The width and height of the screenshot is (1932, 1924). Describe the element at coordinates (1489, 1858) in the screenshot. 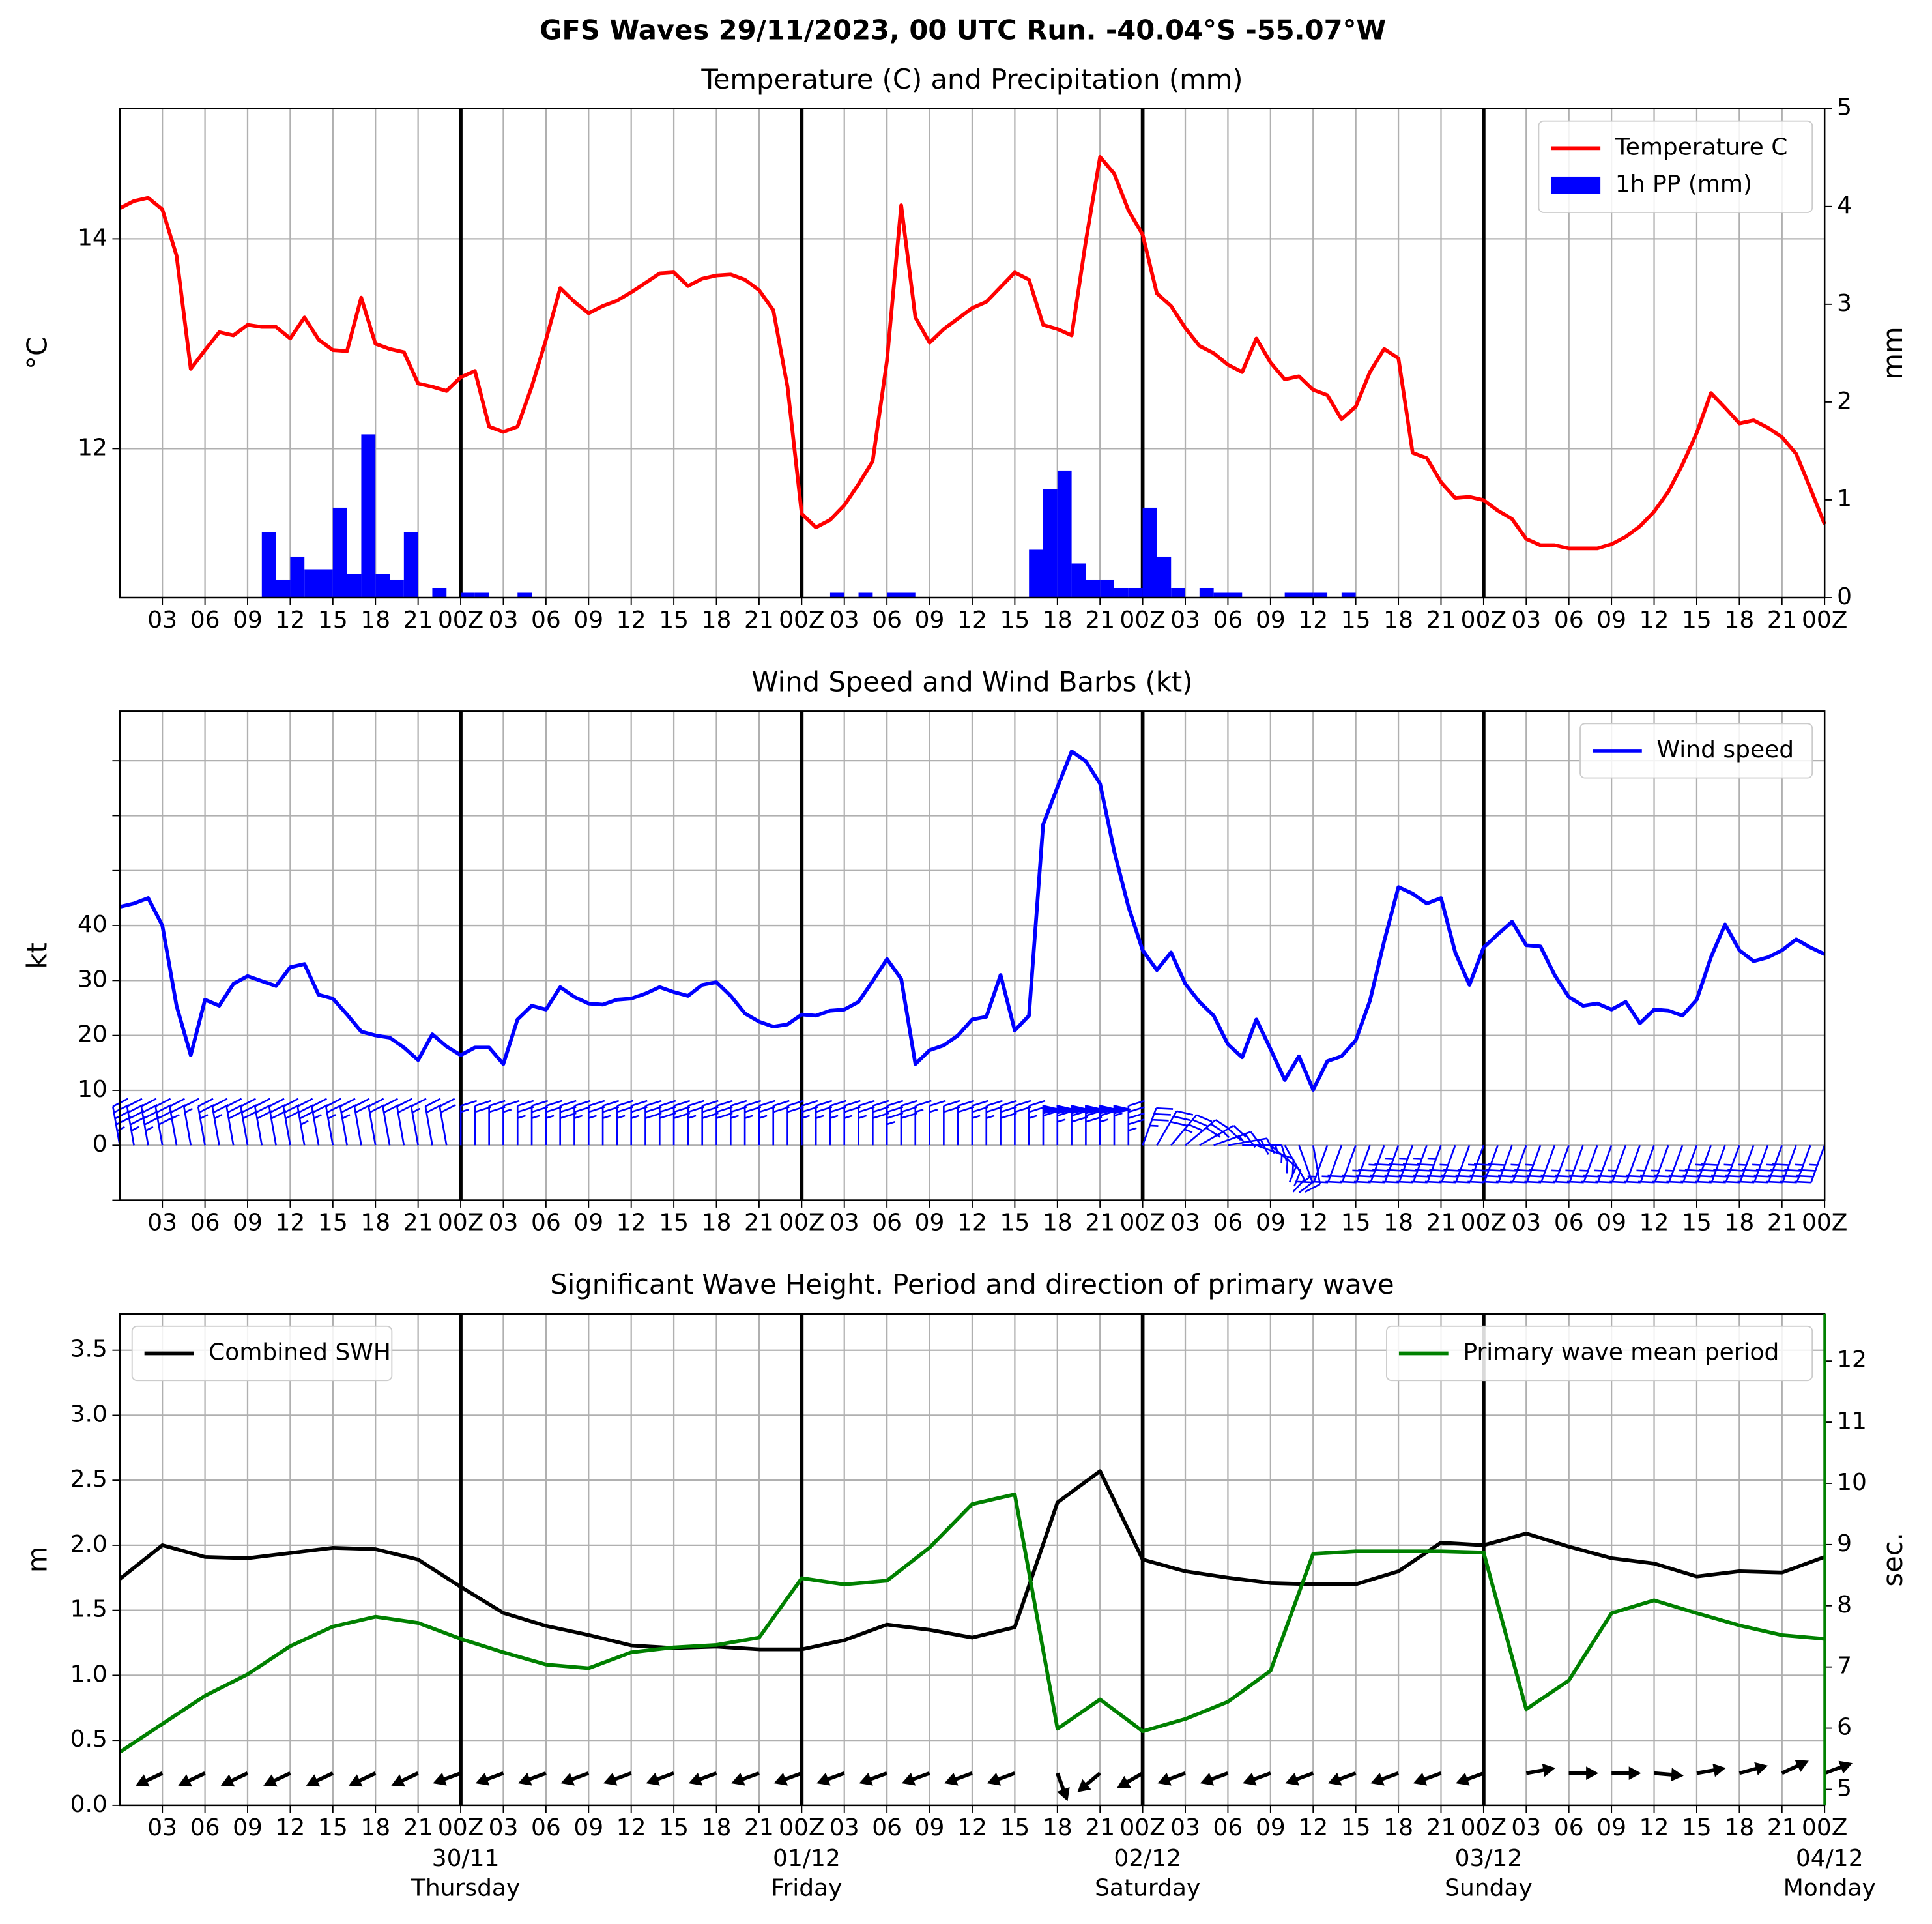

I see `date-label: 03/12` at that location.